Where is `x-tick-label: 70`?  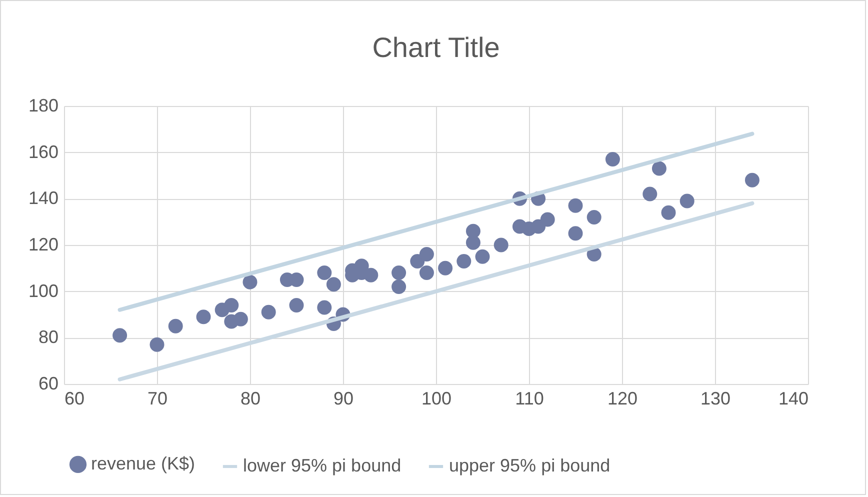
x-tick-label: 70 is located at coordinates (157, 398).